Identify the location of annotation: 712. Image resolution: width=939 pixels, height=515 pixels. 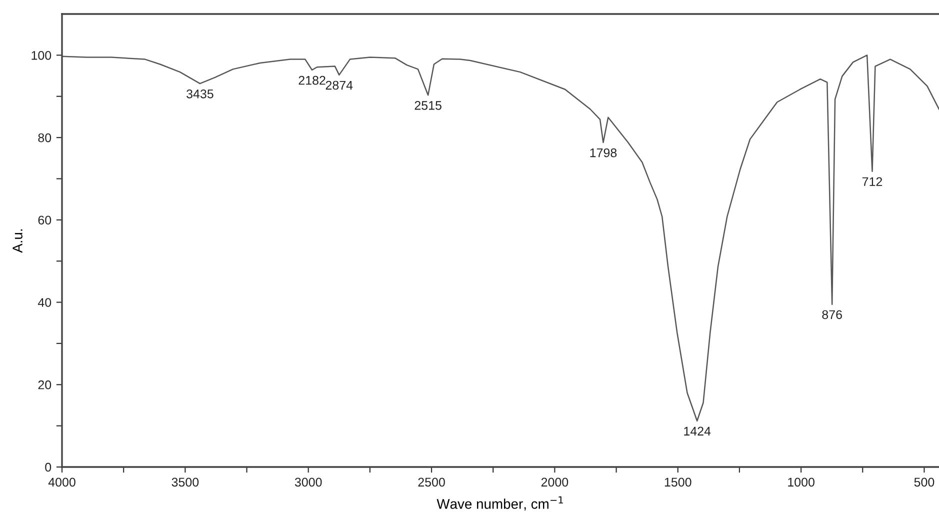
(872, 181).